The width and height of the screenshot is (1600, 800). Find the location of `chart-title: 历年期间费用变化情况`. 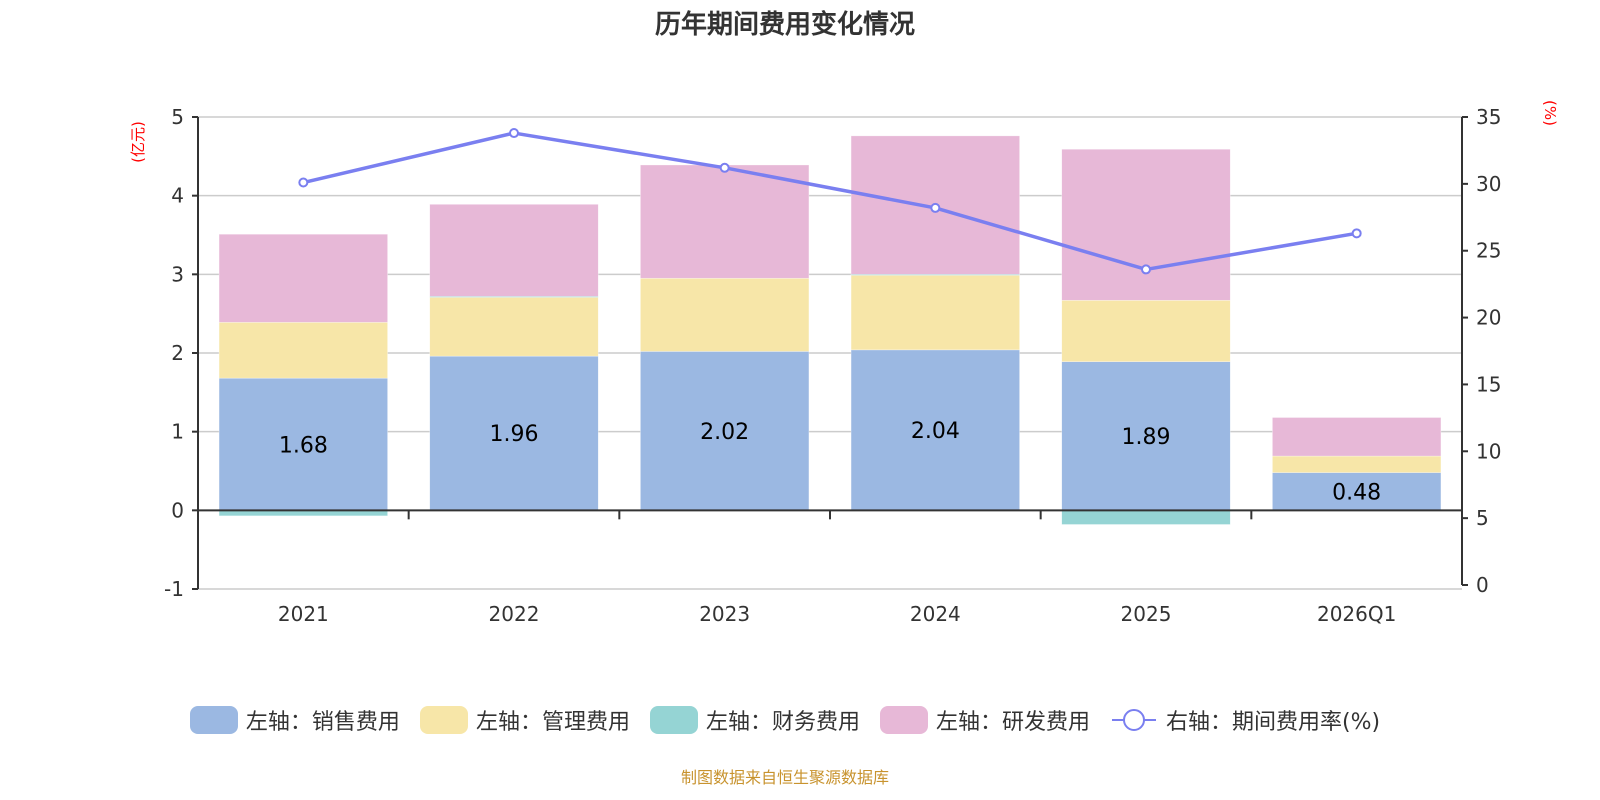

chart-title: 历年期间费用变化情况 is located at coordinates (784, 25).